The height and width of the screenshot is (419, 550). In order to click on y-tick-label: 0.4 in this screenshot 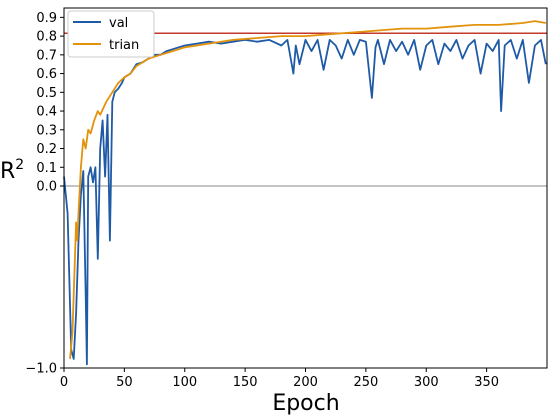, I will do `click(46, 112)`.